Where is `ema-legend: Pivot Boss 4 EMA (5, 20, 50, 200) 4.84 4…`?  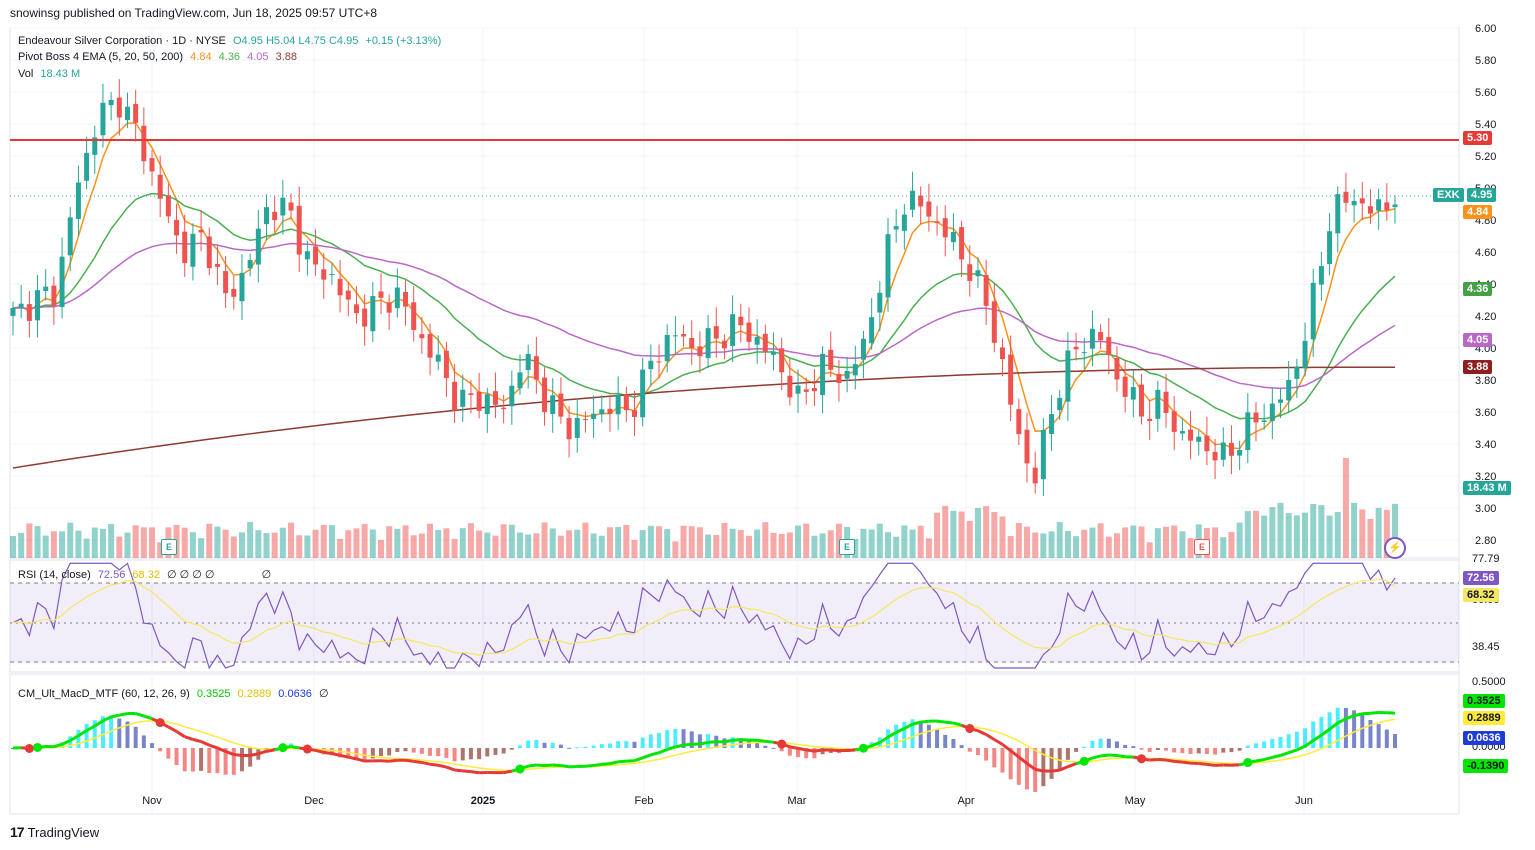 ema-legend: Pivot Boss 4 EMA (5, 20, 50, 200) 4.84 4… is located at coordinates (159, 57).